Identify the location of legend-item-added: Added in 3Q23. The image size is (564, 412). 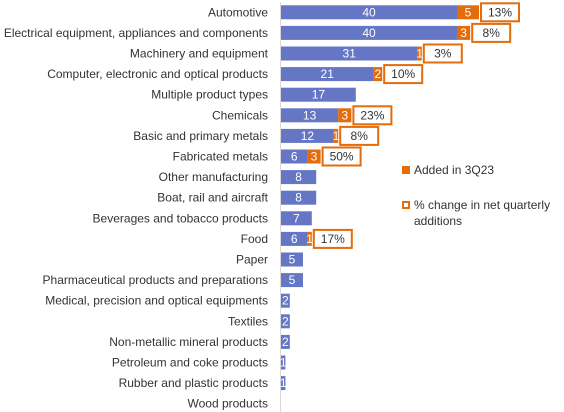
(477, 170).